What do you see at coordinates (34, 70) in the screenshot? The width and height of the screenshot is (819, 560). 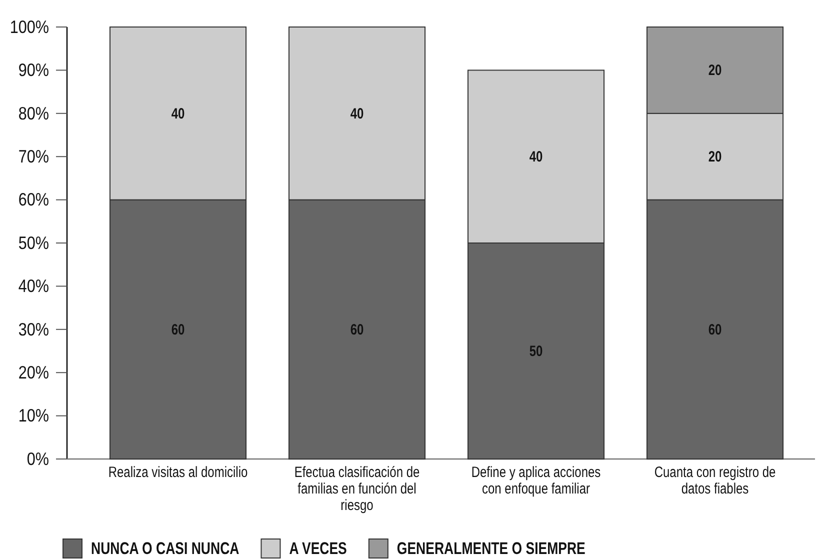 I see `y-tick-label: 90%` at bounding box center [34, 70].